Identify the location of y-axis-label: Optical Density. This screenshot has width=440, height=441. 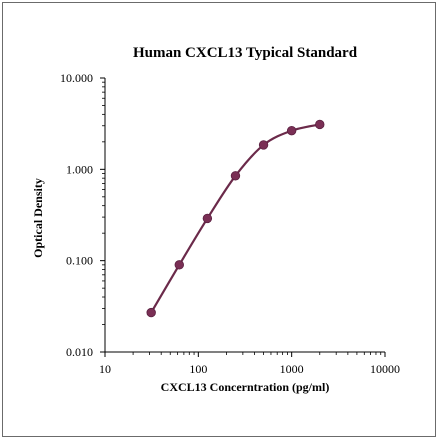
(38, 218).